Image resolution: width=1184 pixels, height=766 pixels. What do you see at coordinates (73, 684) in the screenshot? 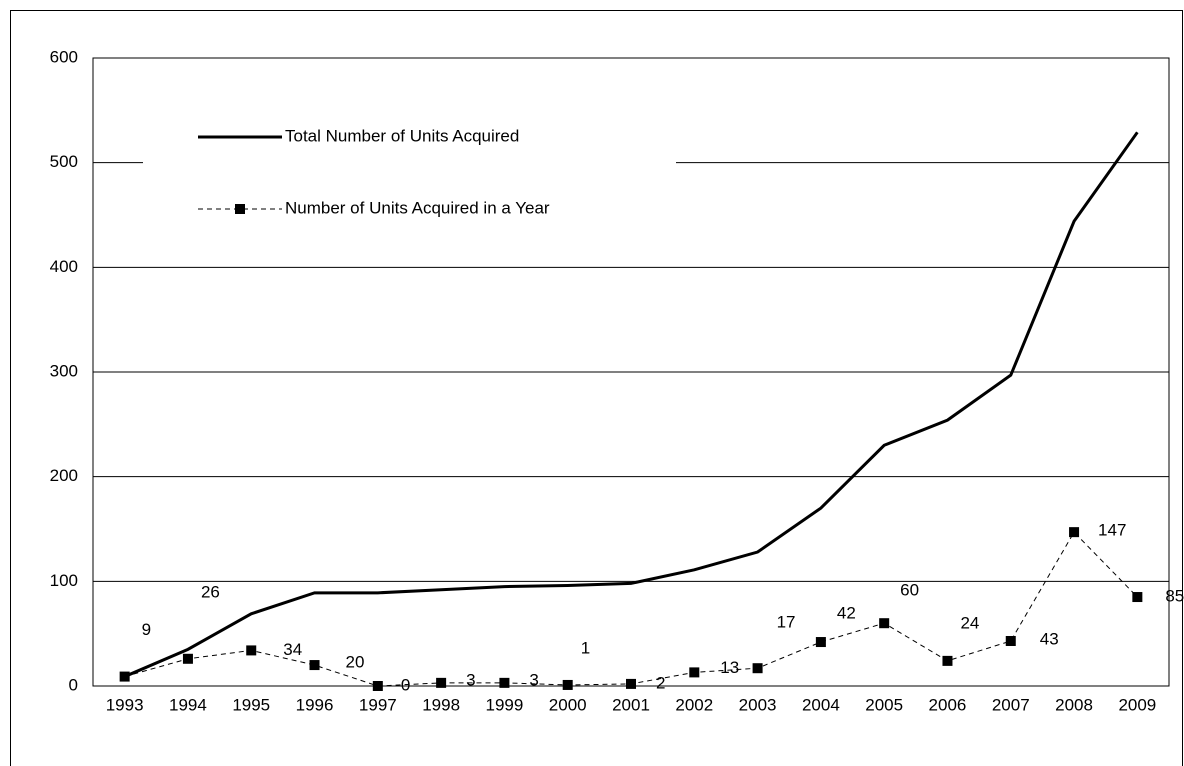
I see `y-tick-label: 0` at bounding box center [73, 684].